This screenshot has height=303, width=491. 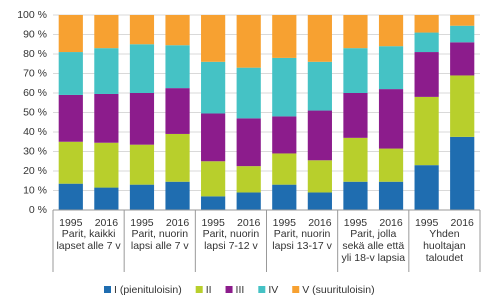 I want to click on group-label: huoltajan, so click(x=444, y=246).